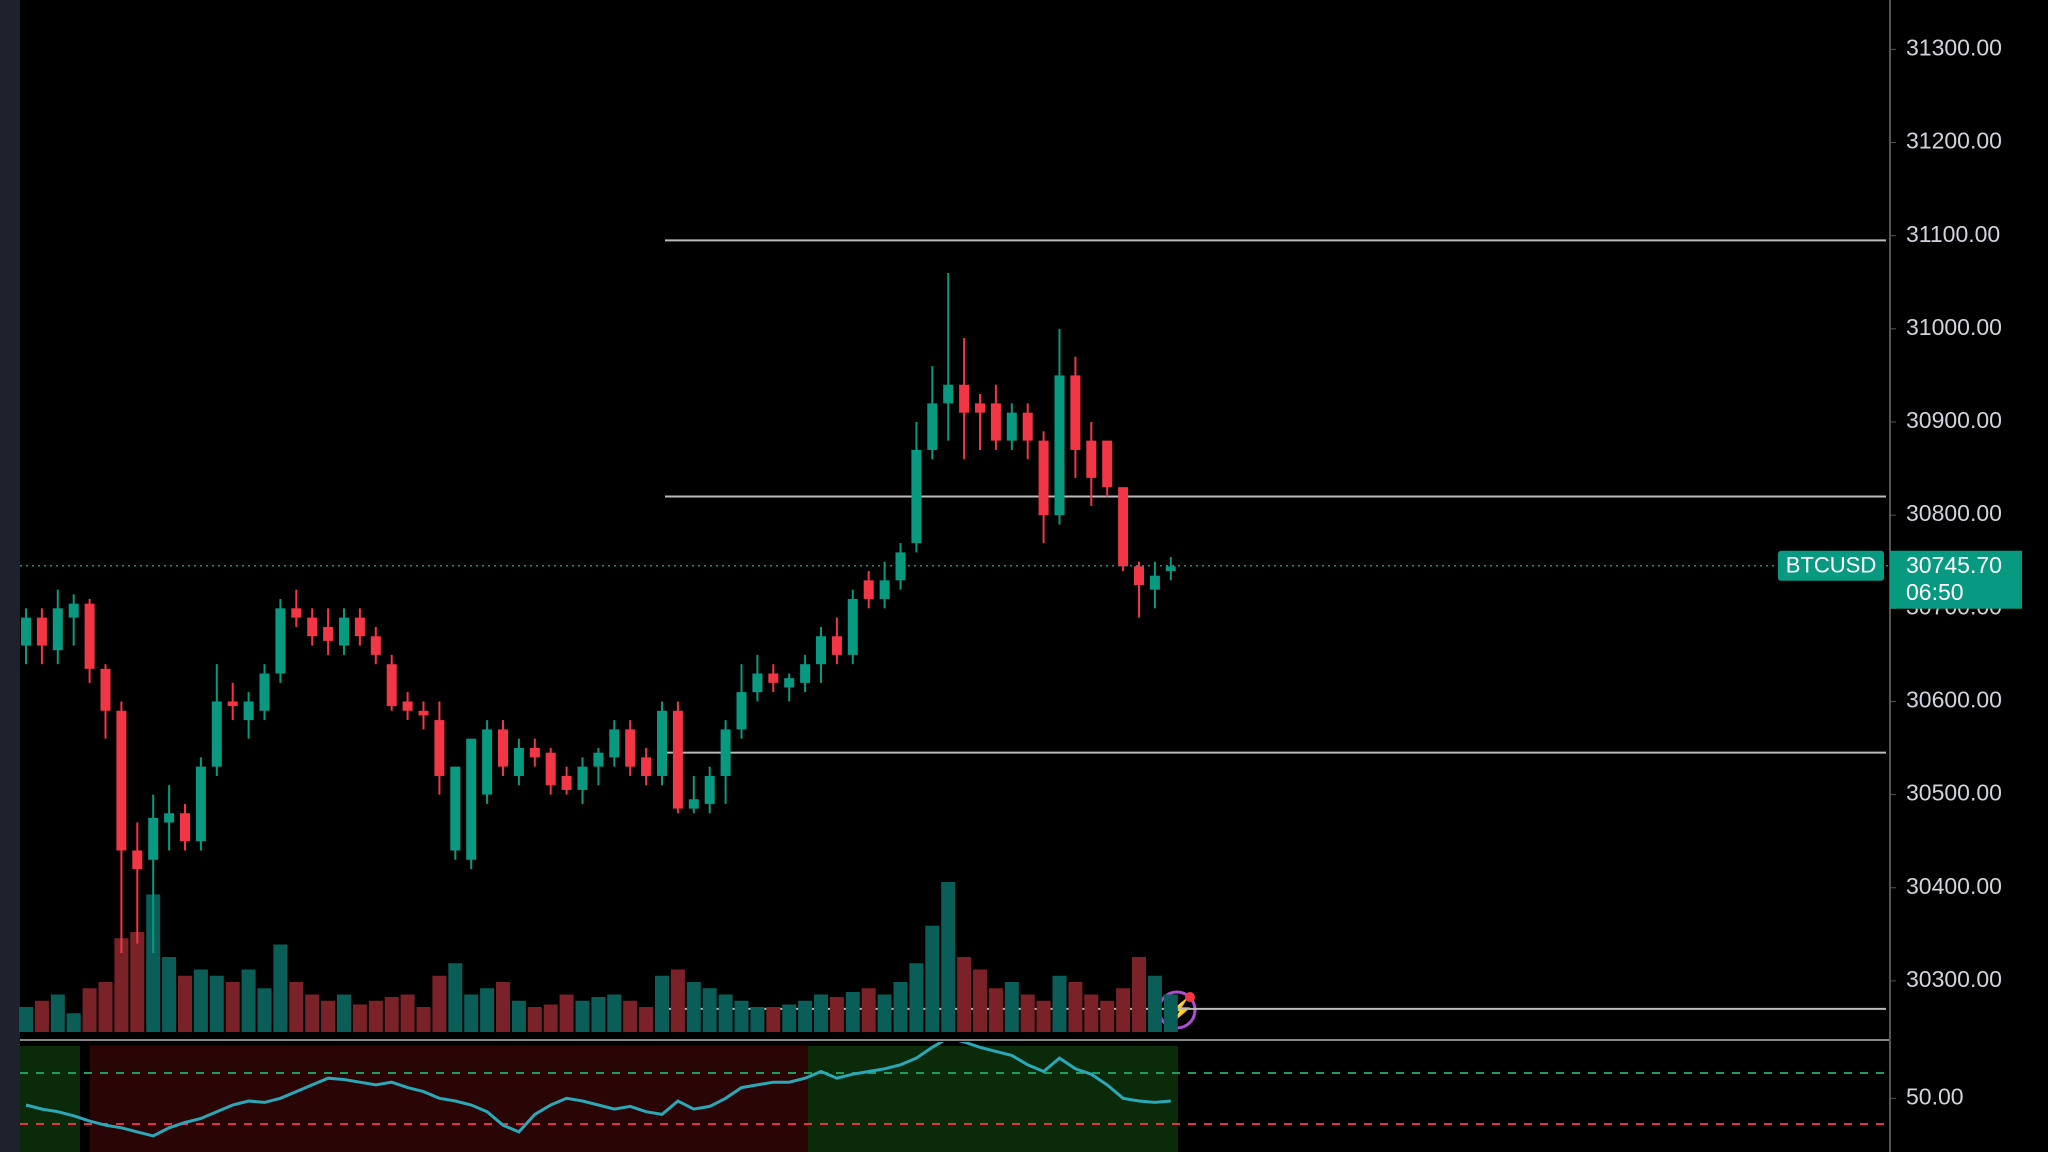 Image resolution: width=2048 pixels, height=1152 pixels. Describe the element at coordinates (1954, 886) in the screenshot. I see `y-tick-label: 30400.00` at that location.